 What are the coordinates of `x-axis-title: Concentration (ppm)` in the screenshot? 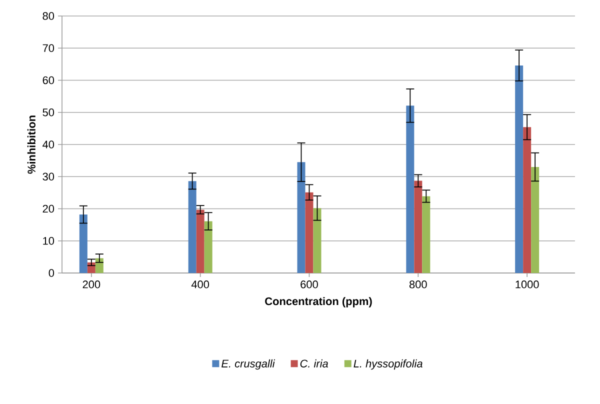 It's located at (318, 302).